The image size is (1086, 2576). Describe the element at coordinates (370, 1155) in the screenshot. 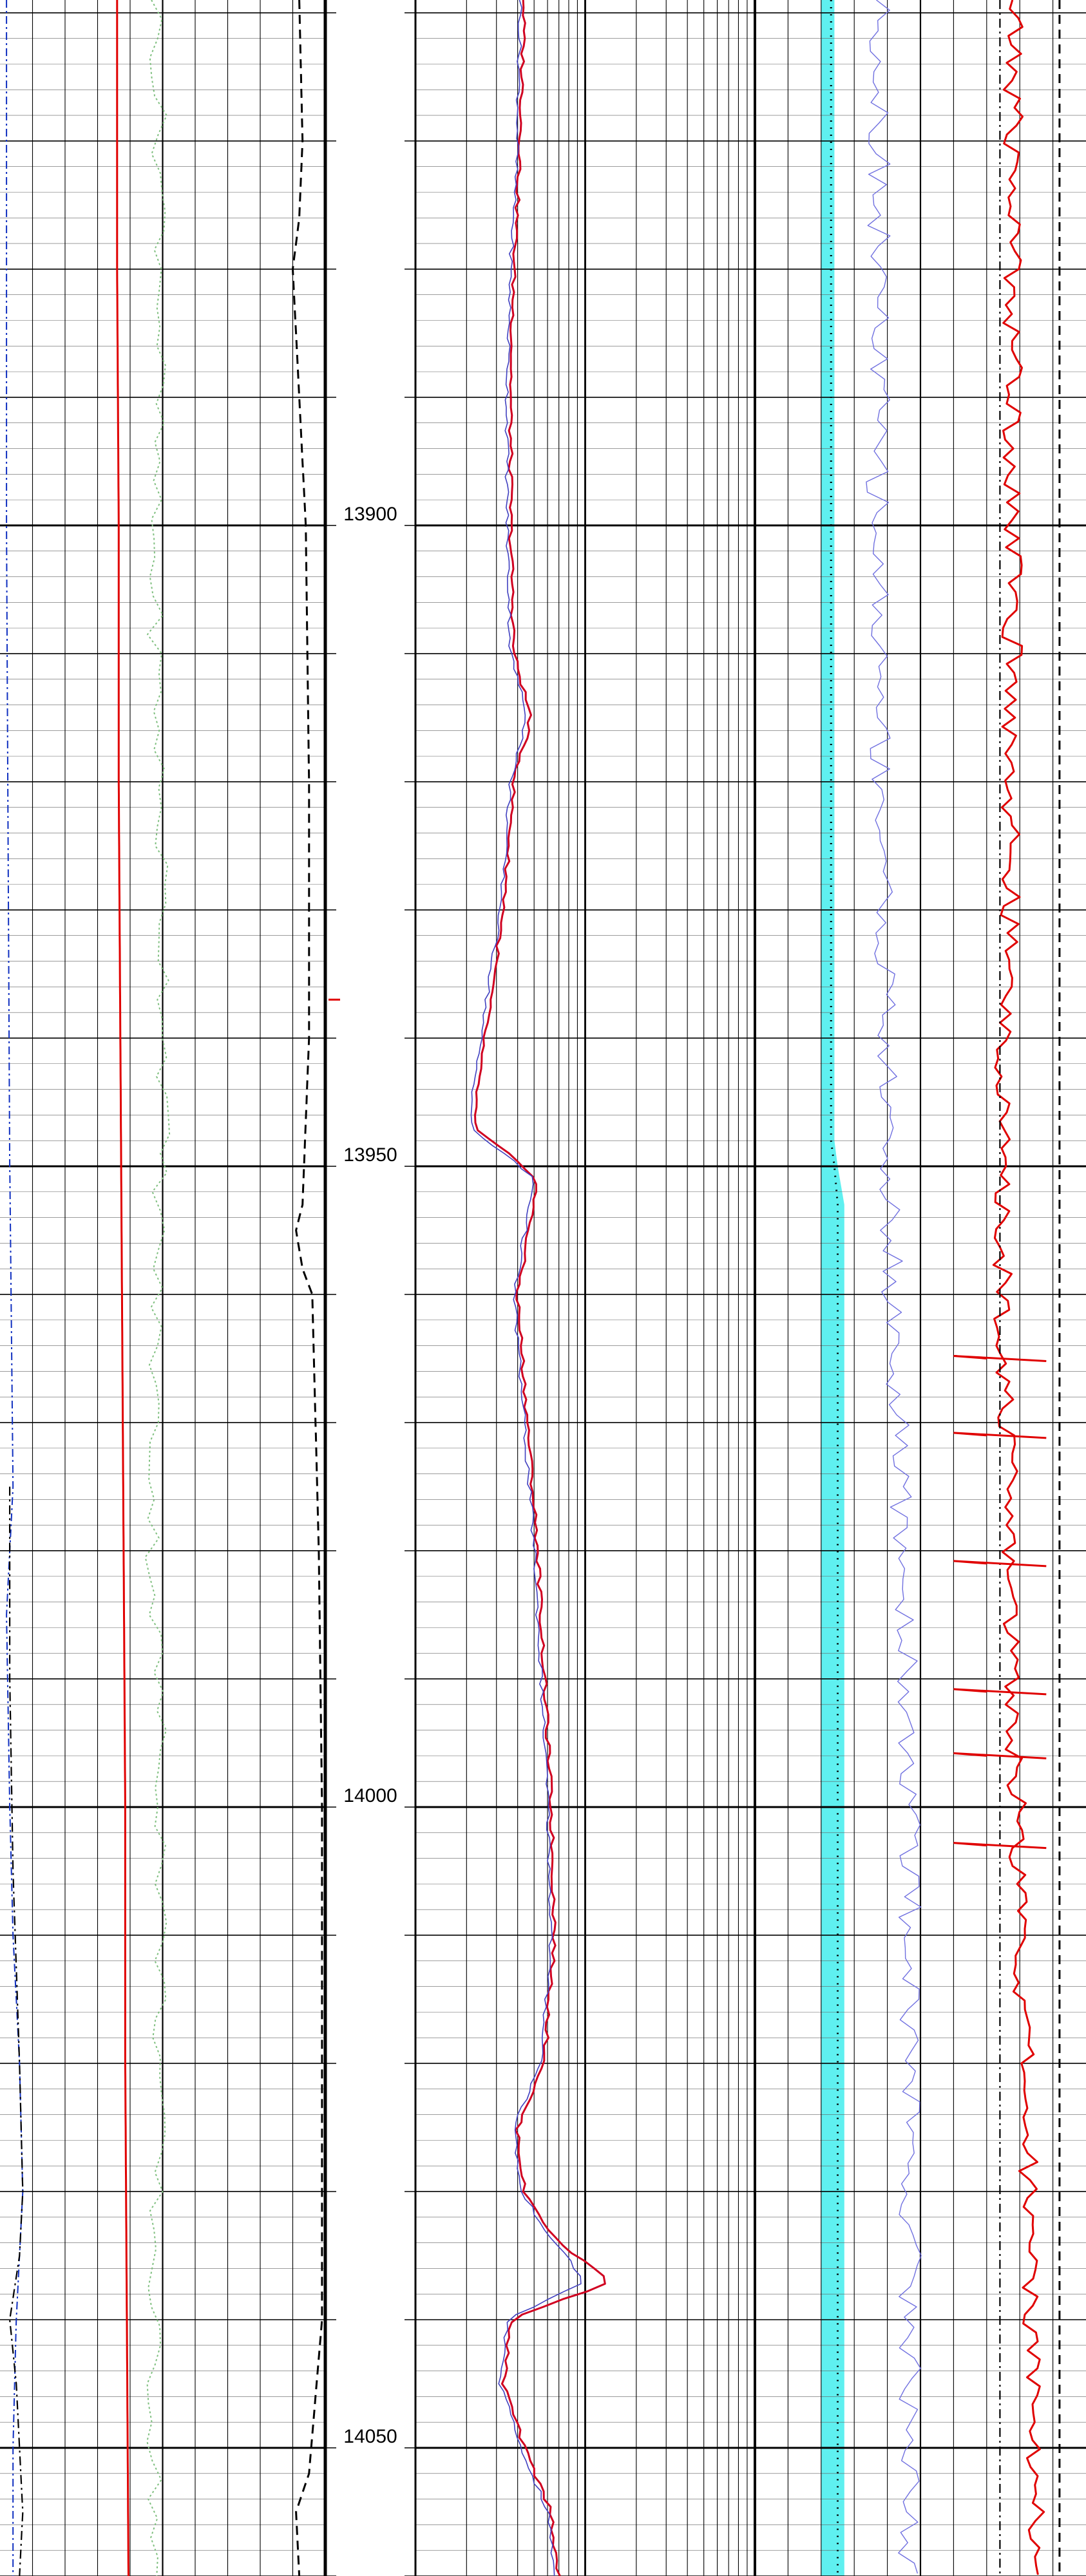

I see `depth-label: 13950` at that location.